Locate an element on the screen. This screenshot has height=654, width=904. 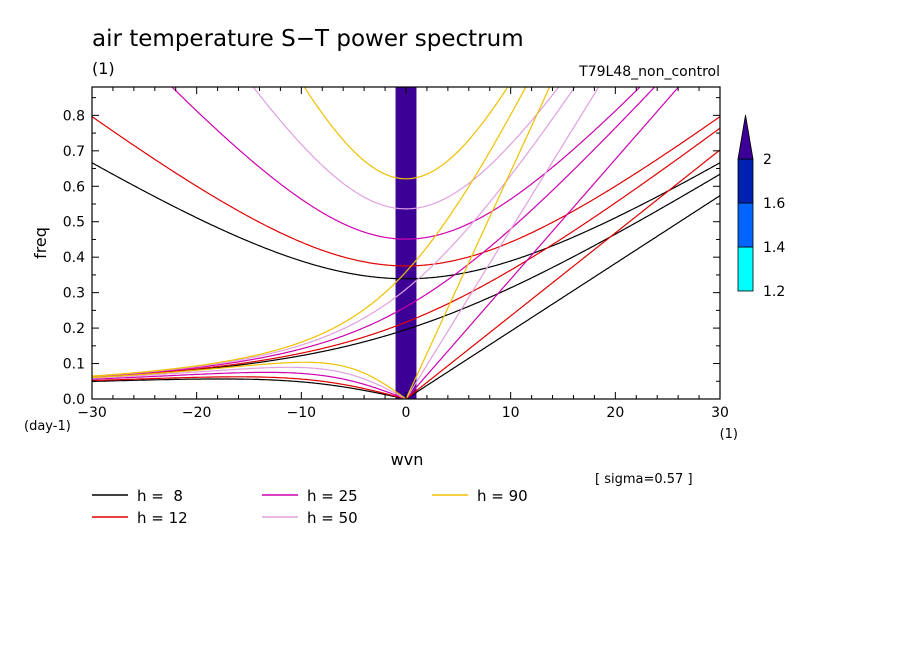
x-tick-label: −30 is located at coordinates (92, 413).